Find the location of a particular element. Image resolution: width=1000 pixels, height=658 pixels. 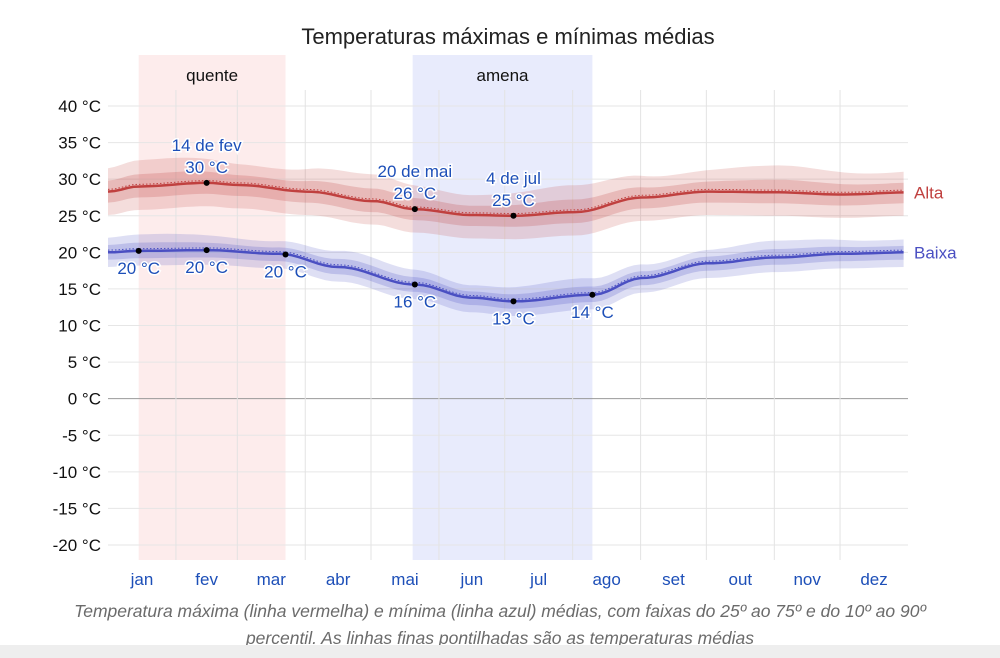

x-tick-label: nov is located at coordinates (807, 579).